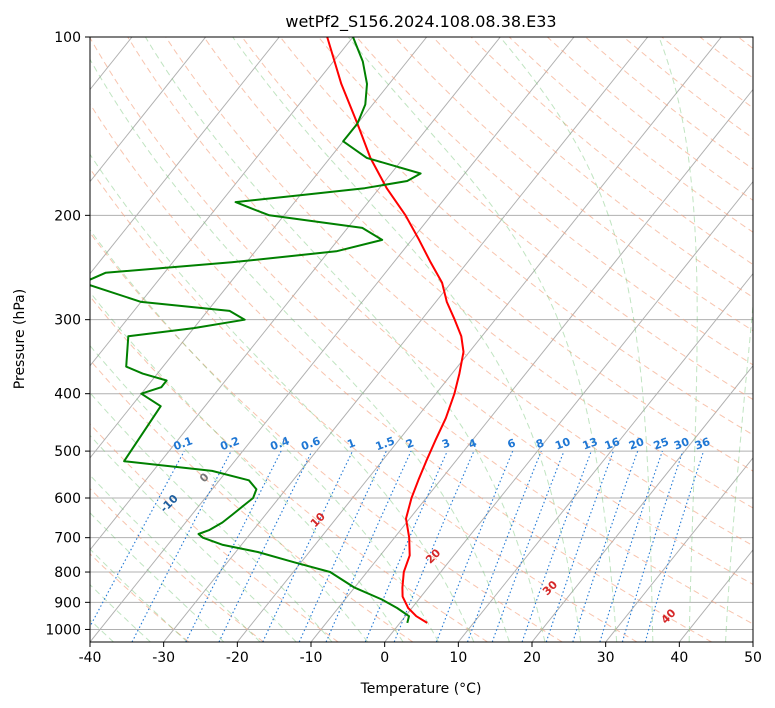 This screenshot has width=775, height=708. I want to click on mixing-ratio-label: 25, so click(661, 443).